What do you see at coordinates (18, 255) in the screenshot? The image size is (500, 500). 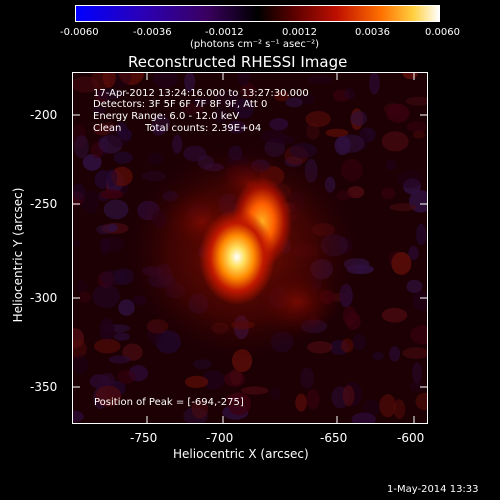 I see `y-axis-label: Heliocentric Y (arcsec)` at bounding box center [18, 255].